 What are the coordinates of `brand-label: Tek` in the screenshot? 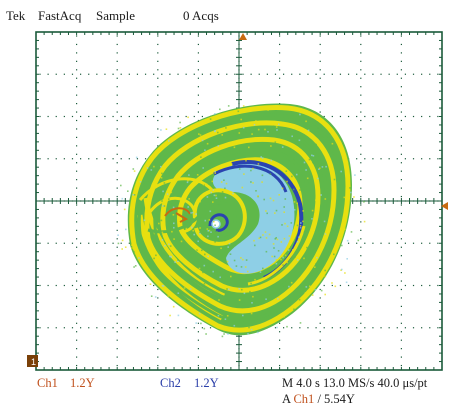 It's located at (16, 15).